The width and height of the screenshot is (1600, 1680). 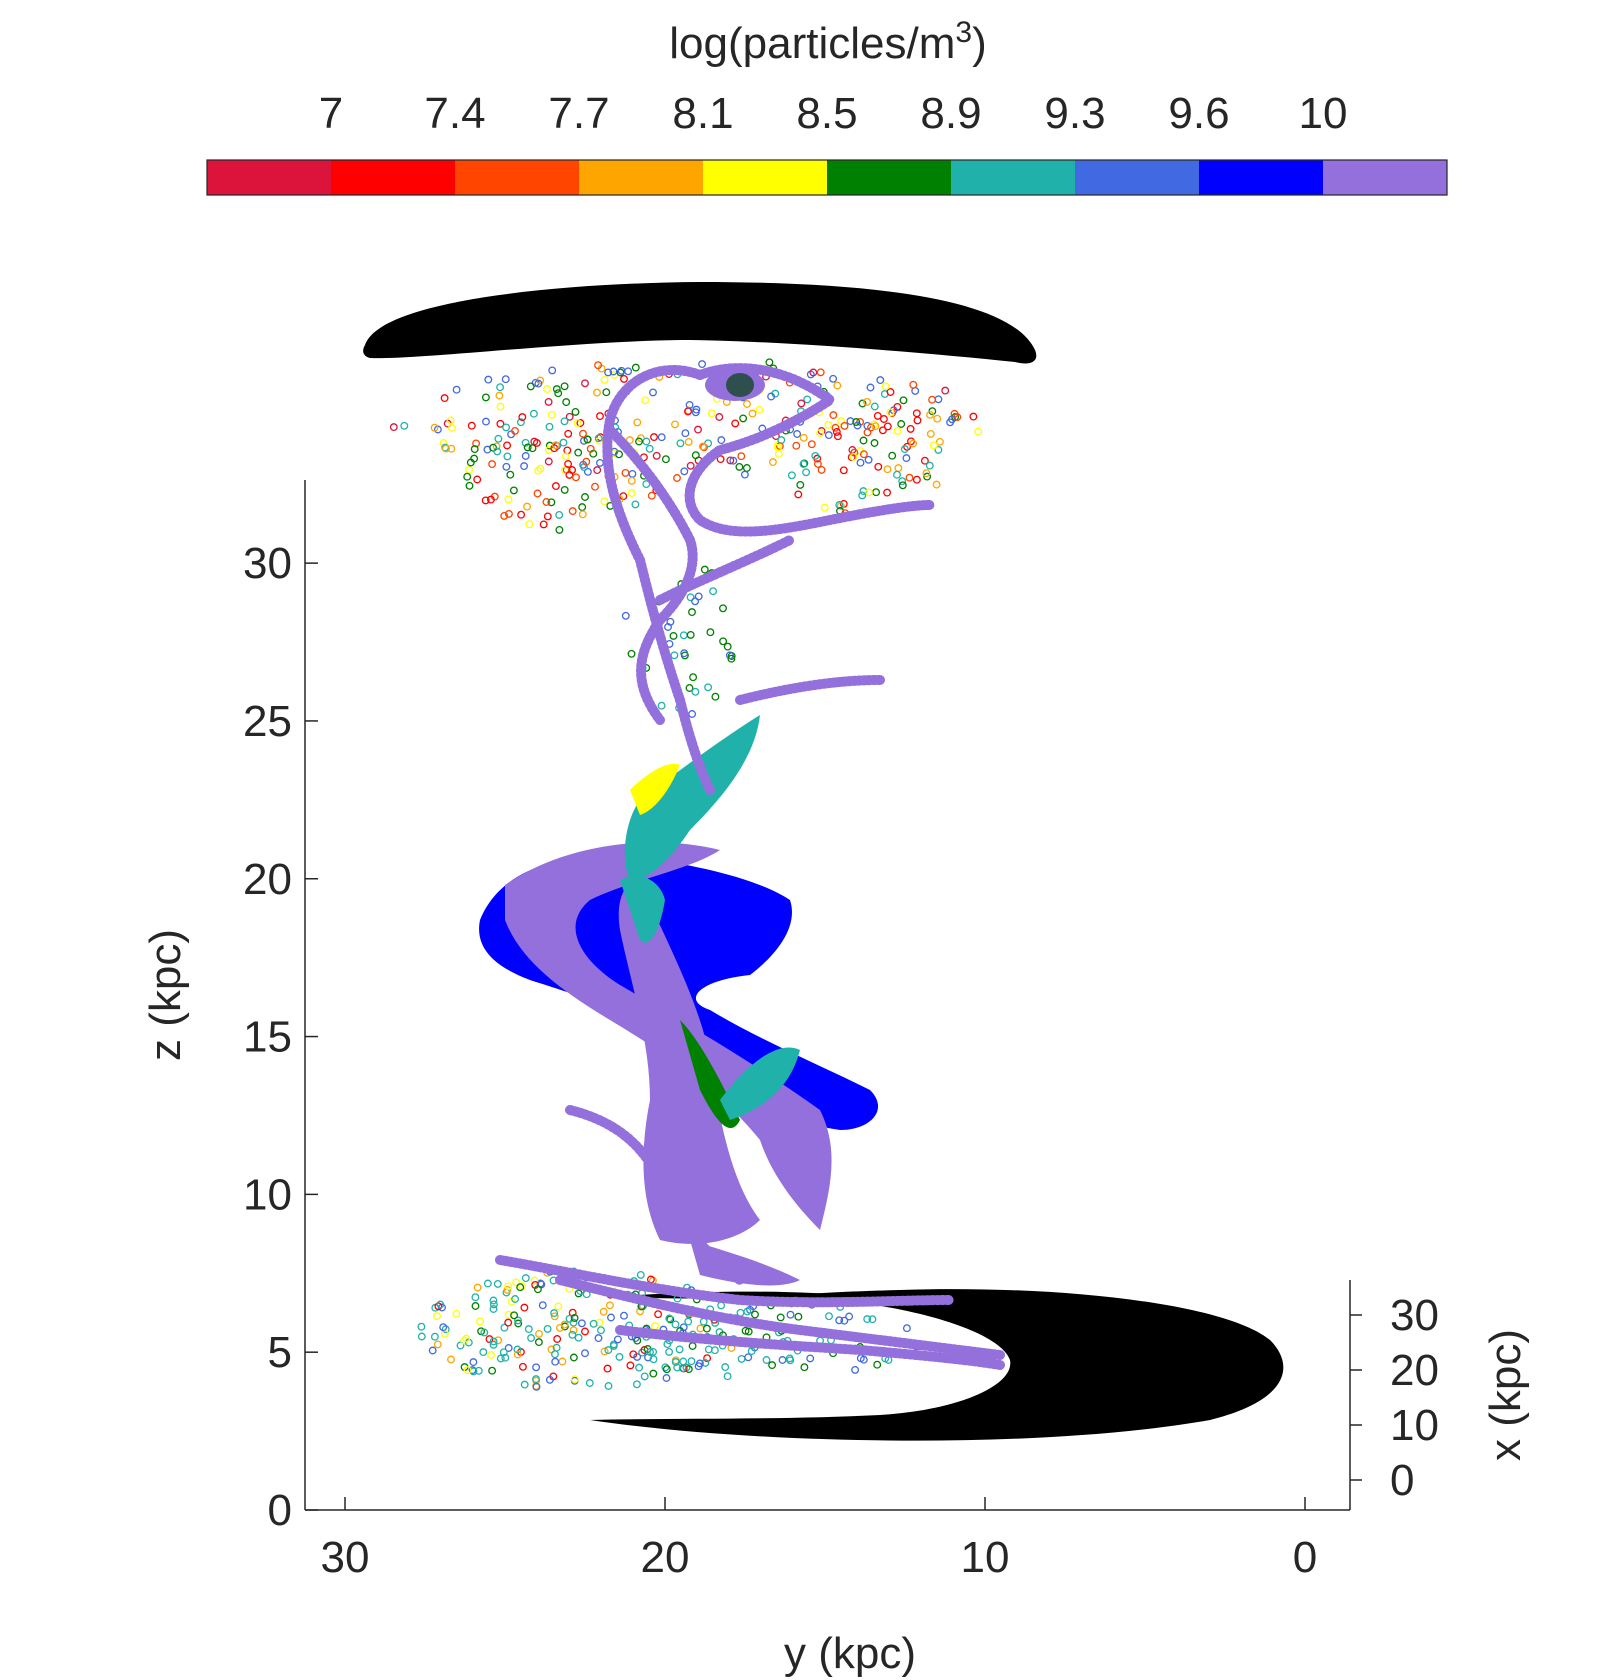 I want to click on z-tick-label: 15, so click(x=267, y=1037).